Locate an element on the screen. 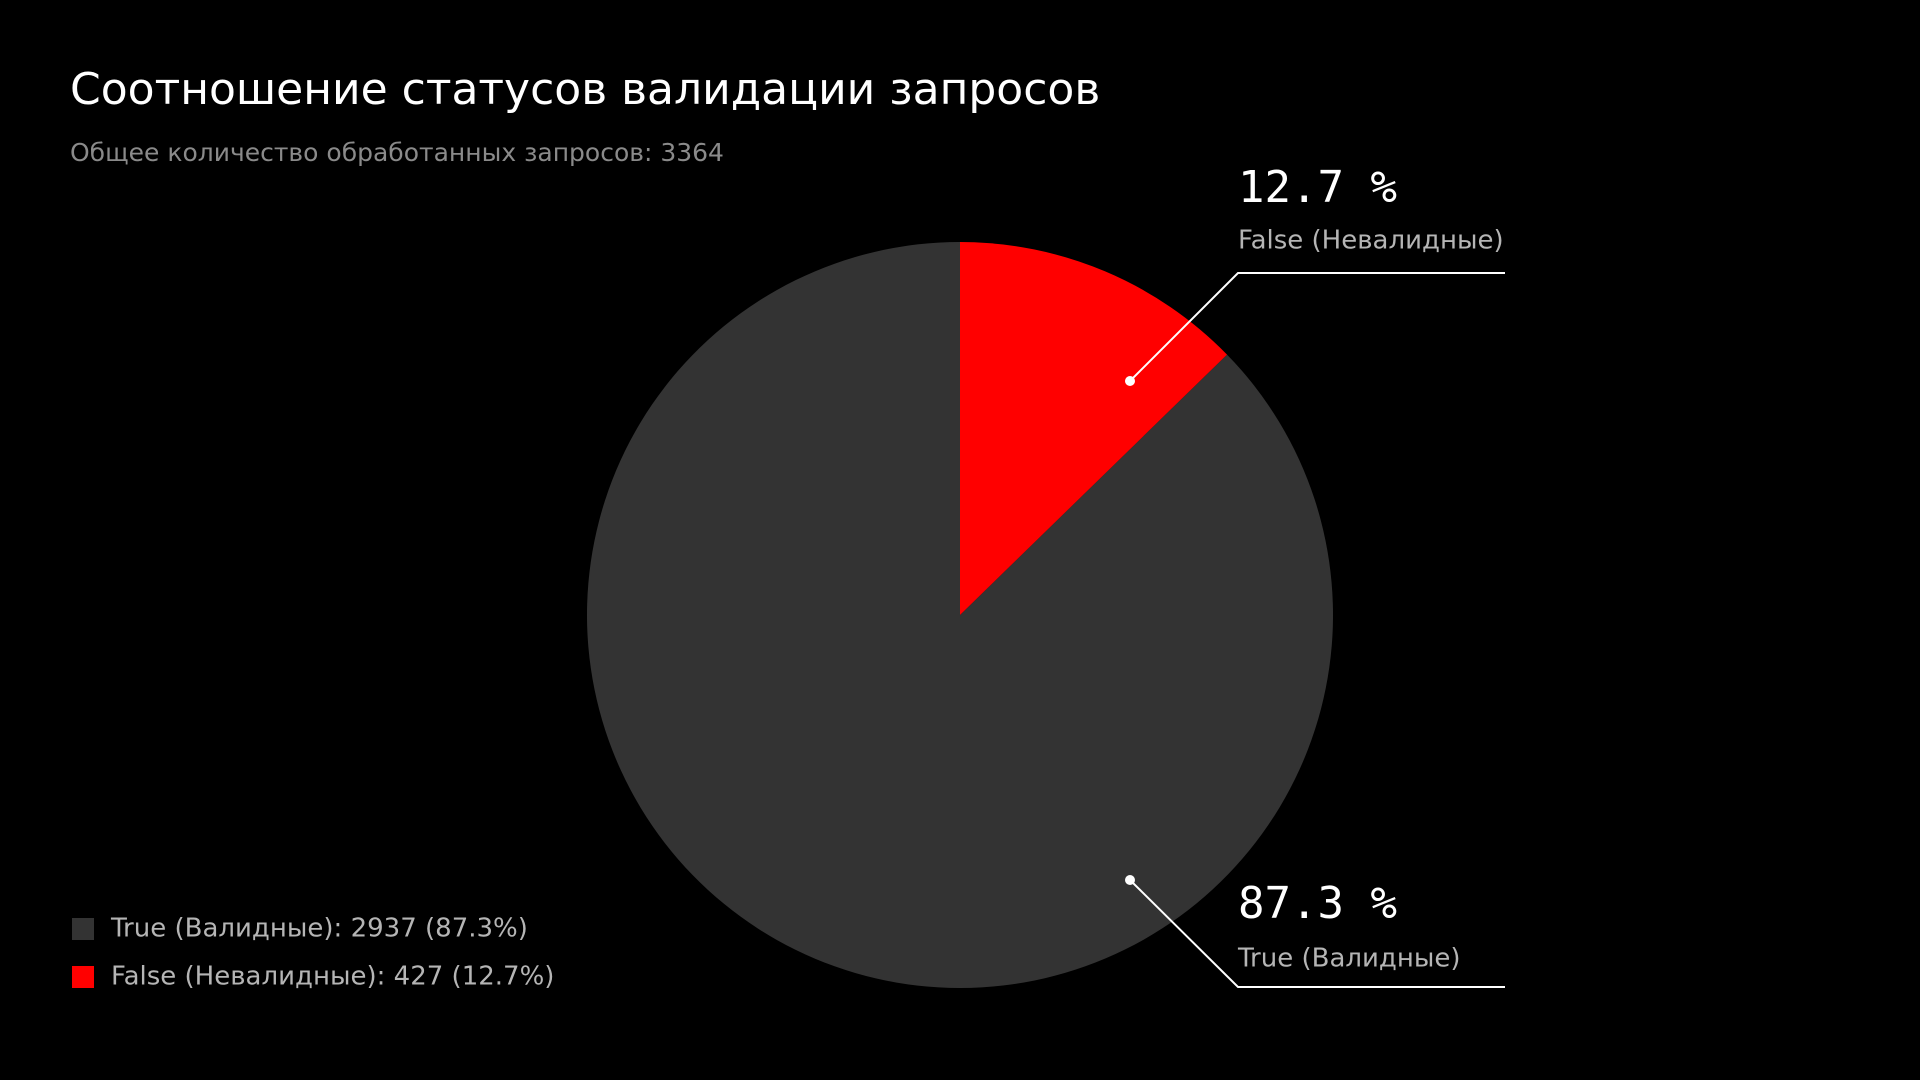 This screenshot has width=1920, height=1080. value-label: 87.3 % is located at coordinates (1317, 903).